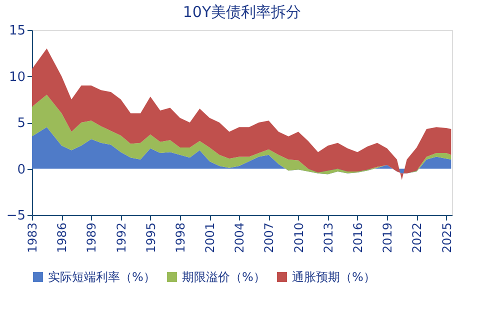 This screenshot has height=321, width=490. Describe the element at coordinates (91, 238) in the screenshot. I see `x-tick-label: 1989` at that location.